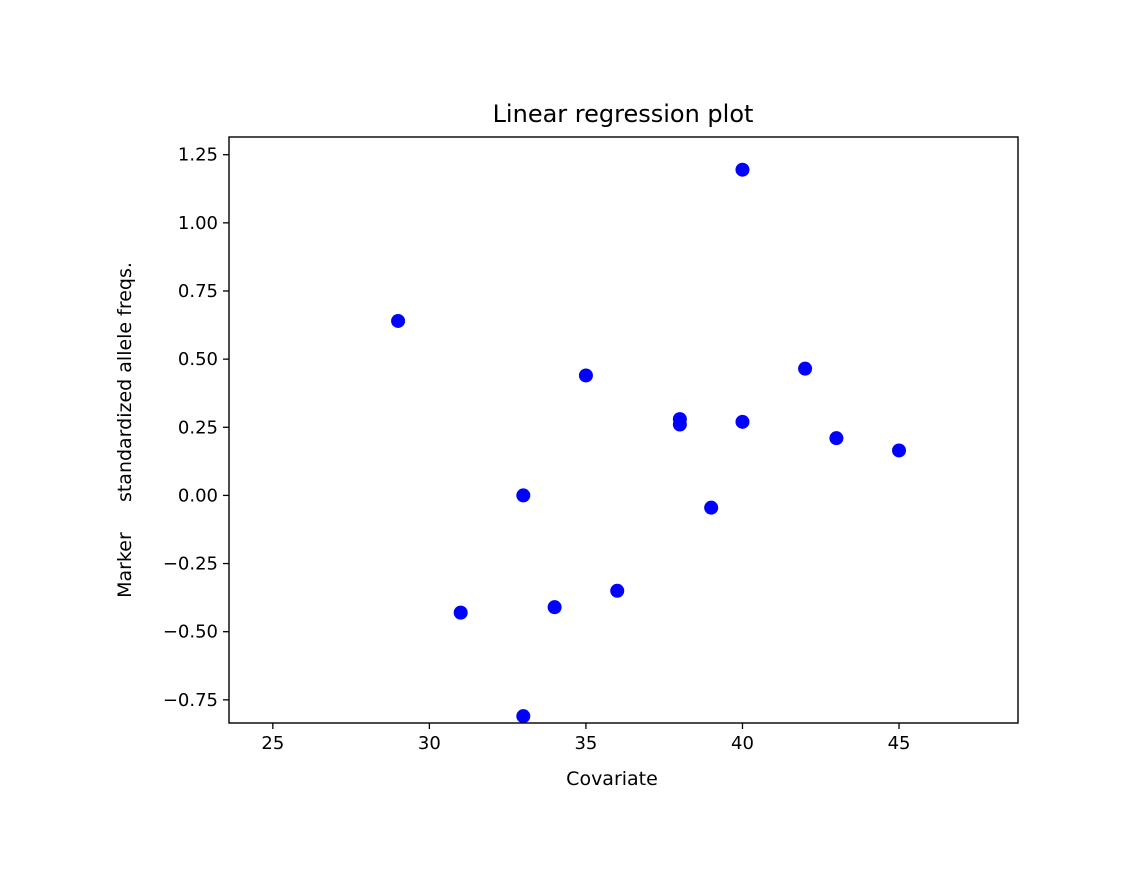 This screenshot has width=1127, height=876. I want to click on y-tick-label: 0.75, so click(198, 291).